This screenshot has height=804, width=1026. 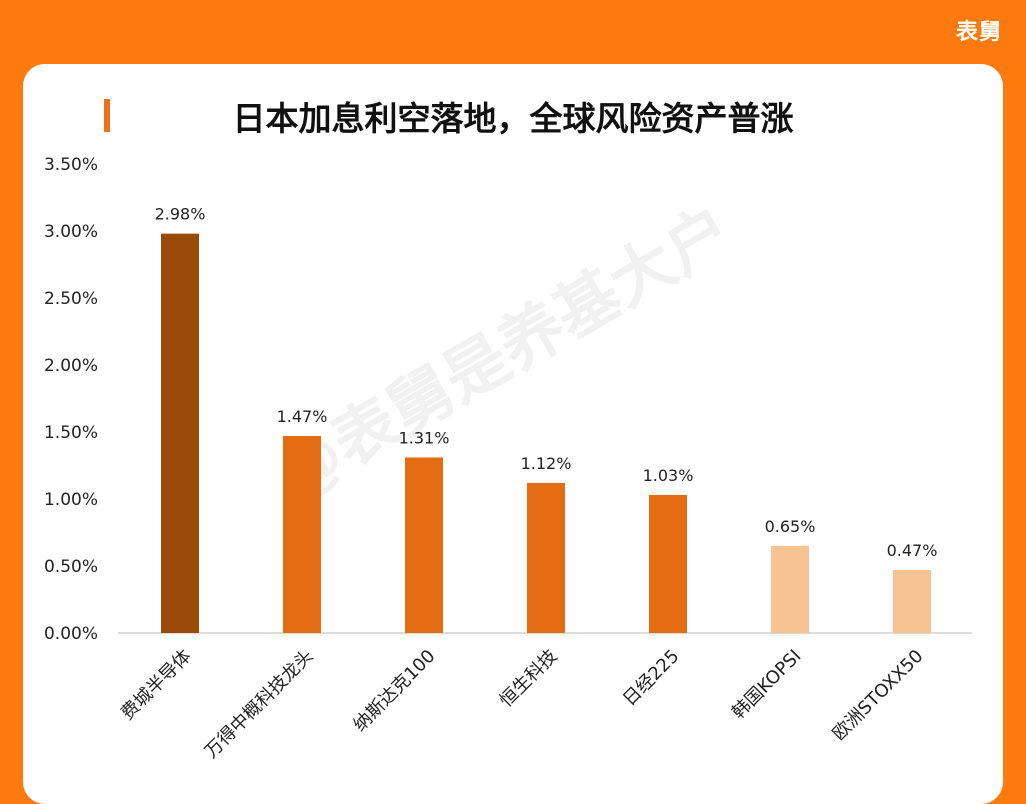 What do you see at coordinates (668, 475) in the screenshot?
I see `data-label: 1.03%` at bounding box center [668, 475].